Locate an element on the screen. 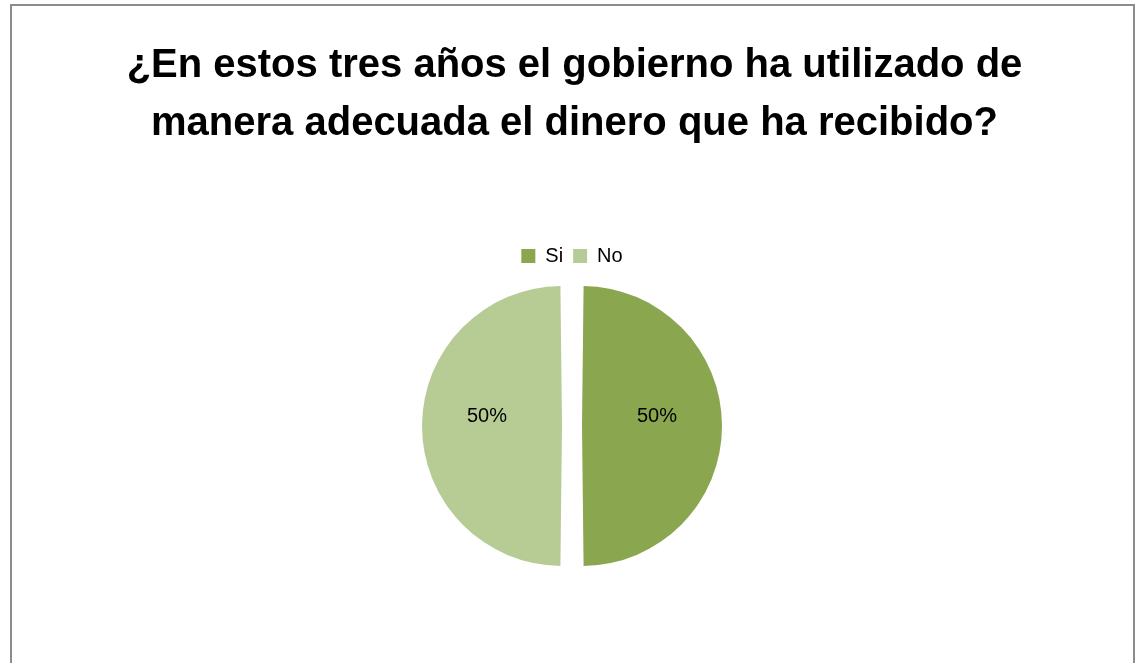 The width and height of the screenshot is (1147, 663). legend-label: Si is located at coordinates (554, 254).